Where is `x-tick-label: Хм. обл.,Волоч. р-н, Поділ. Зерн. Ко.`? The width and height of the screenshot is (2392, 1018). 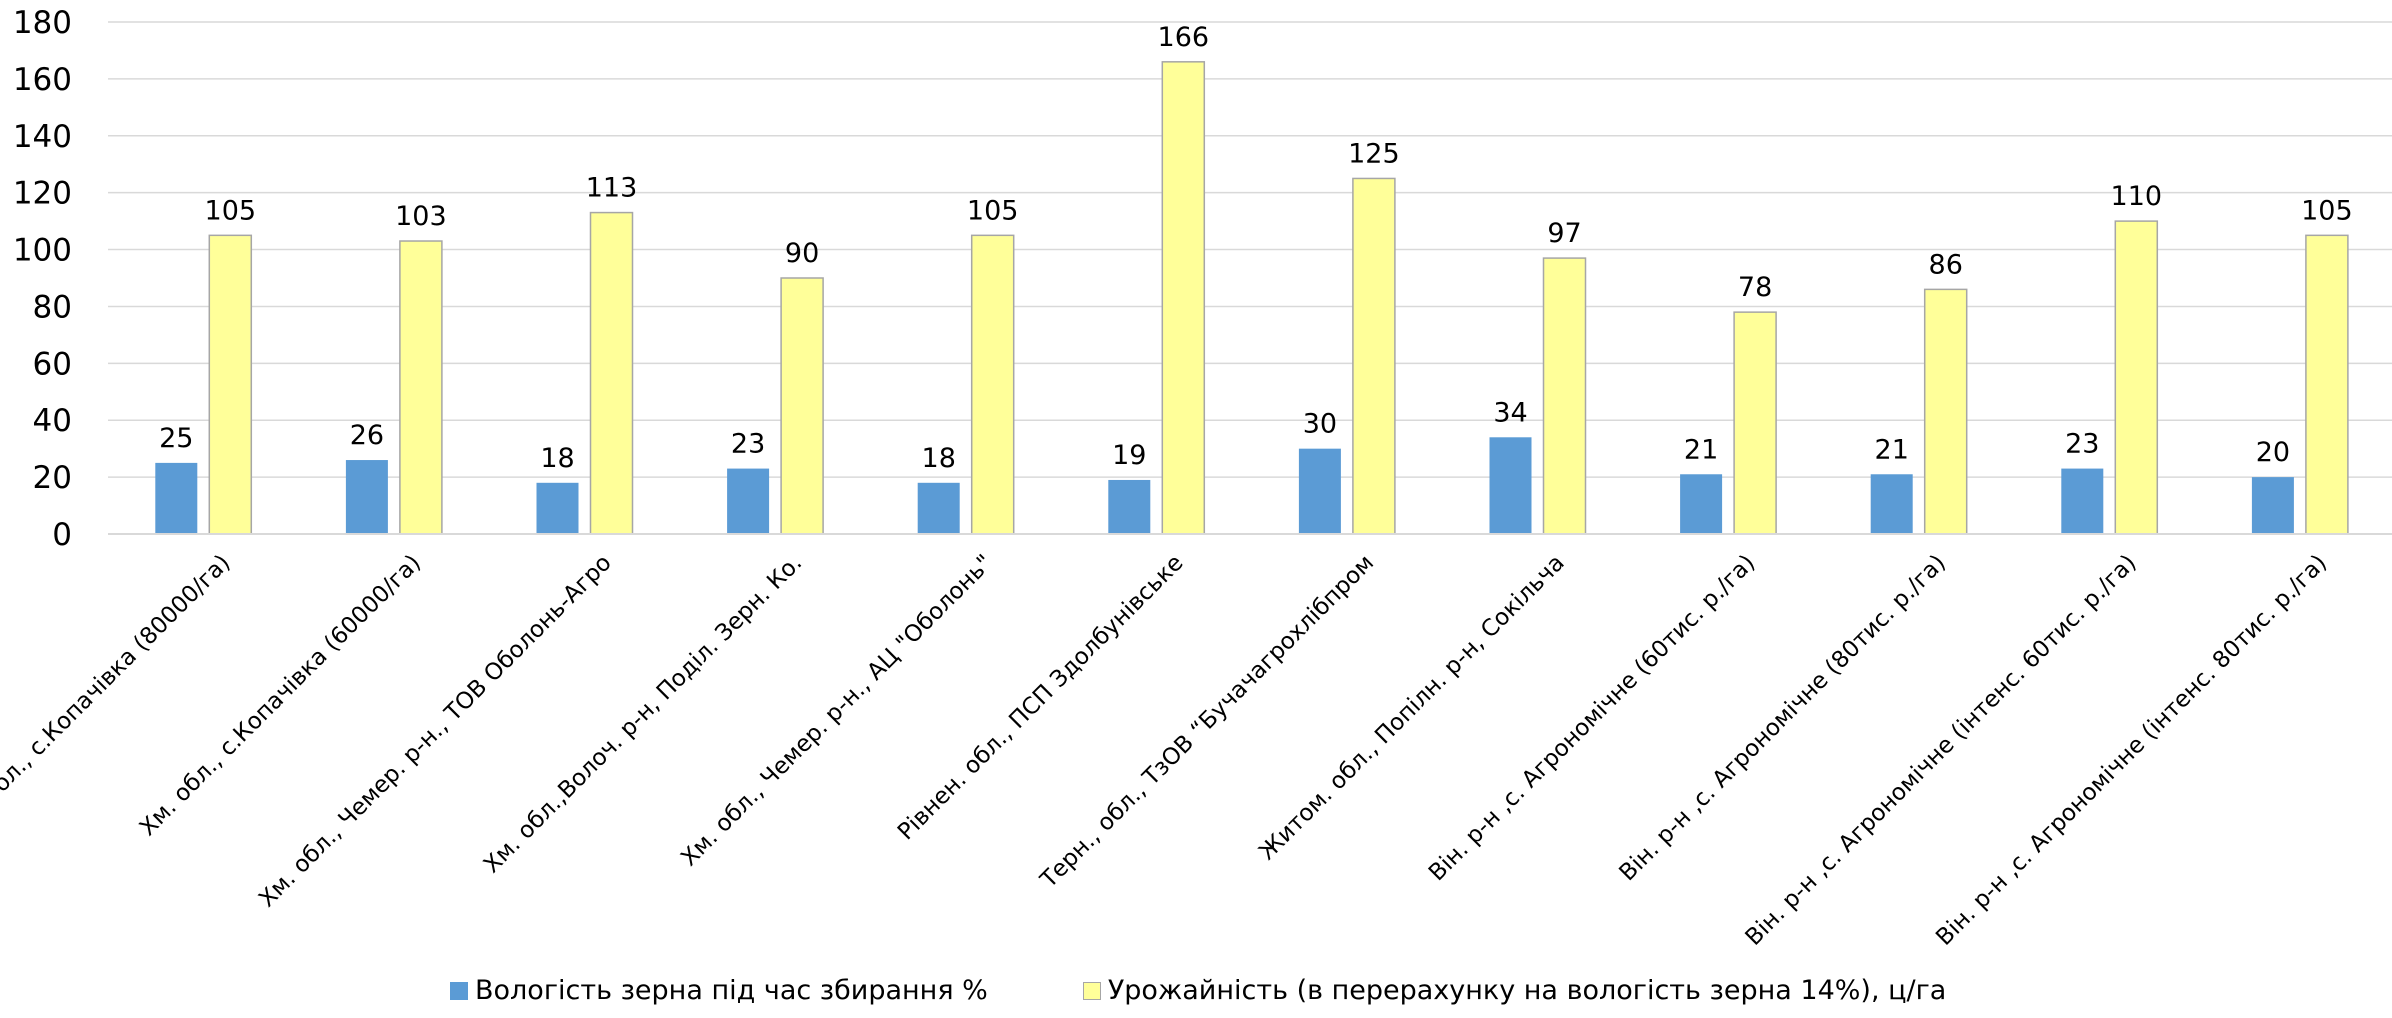 x-tick-label: Хм. обл.,Волоч. р-н, Поділ. Зерн. Ко. is located at coordinates (643, 714).